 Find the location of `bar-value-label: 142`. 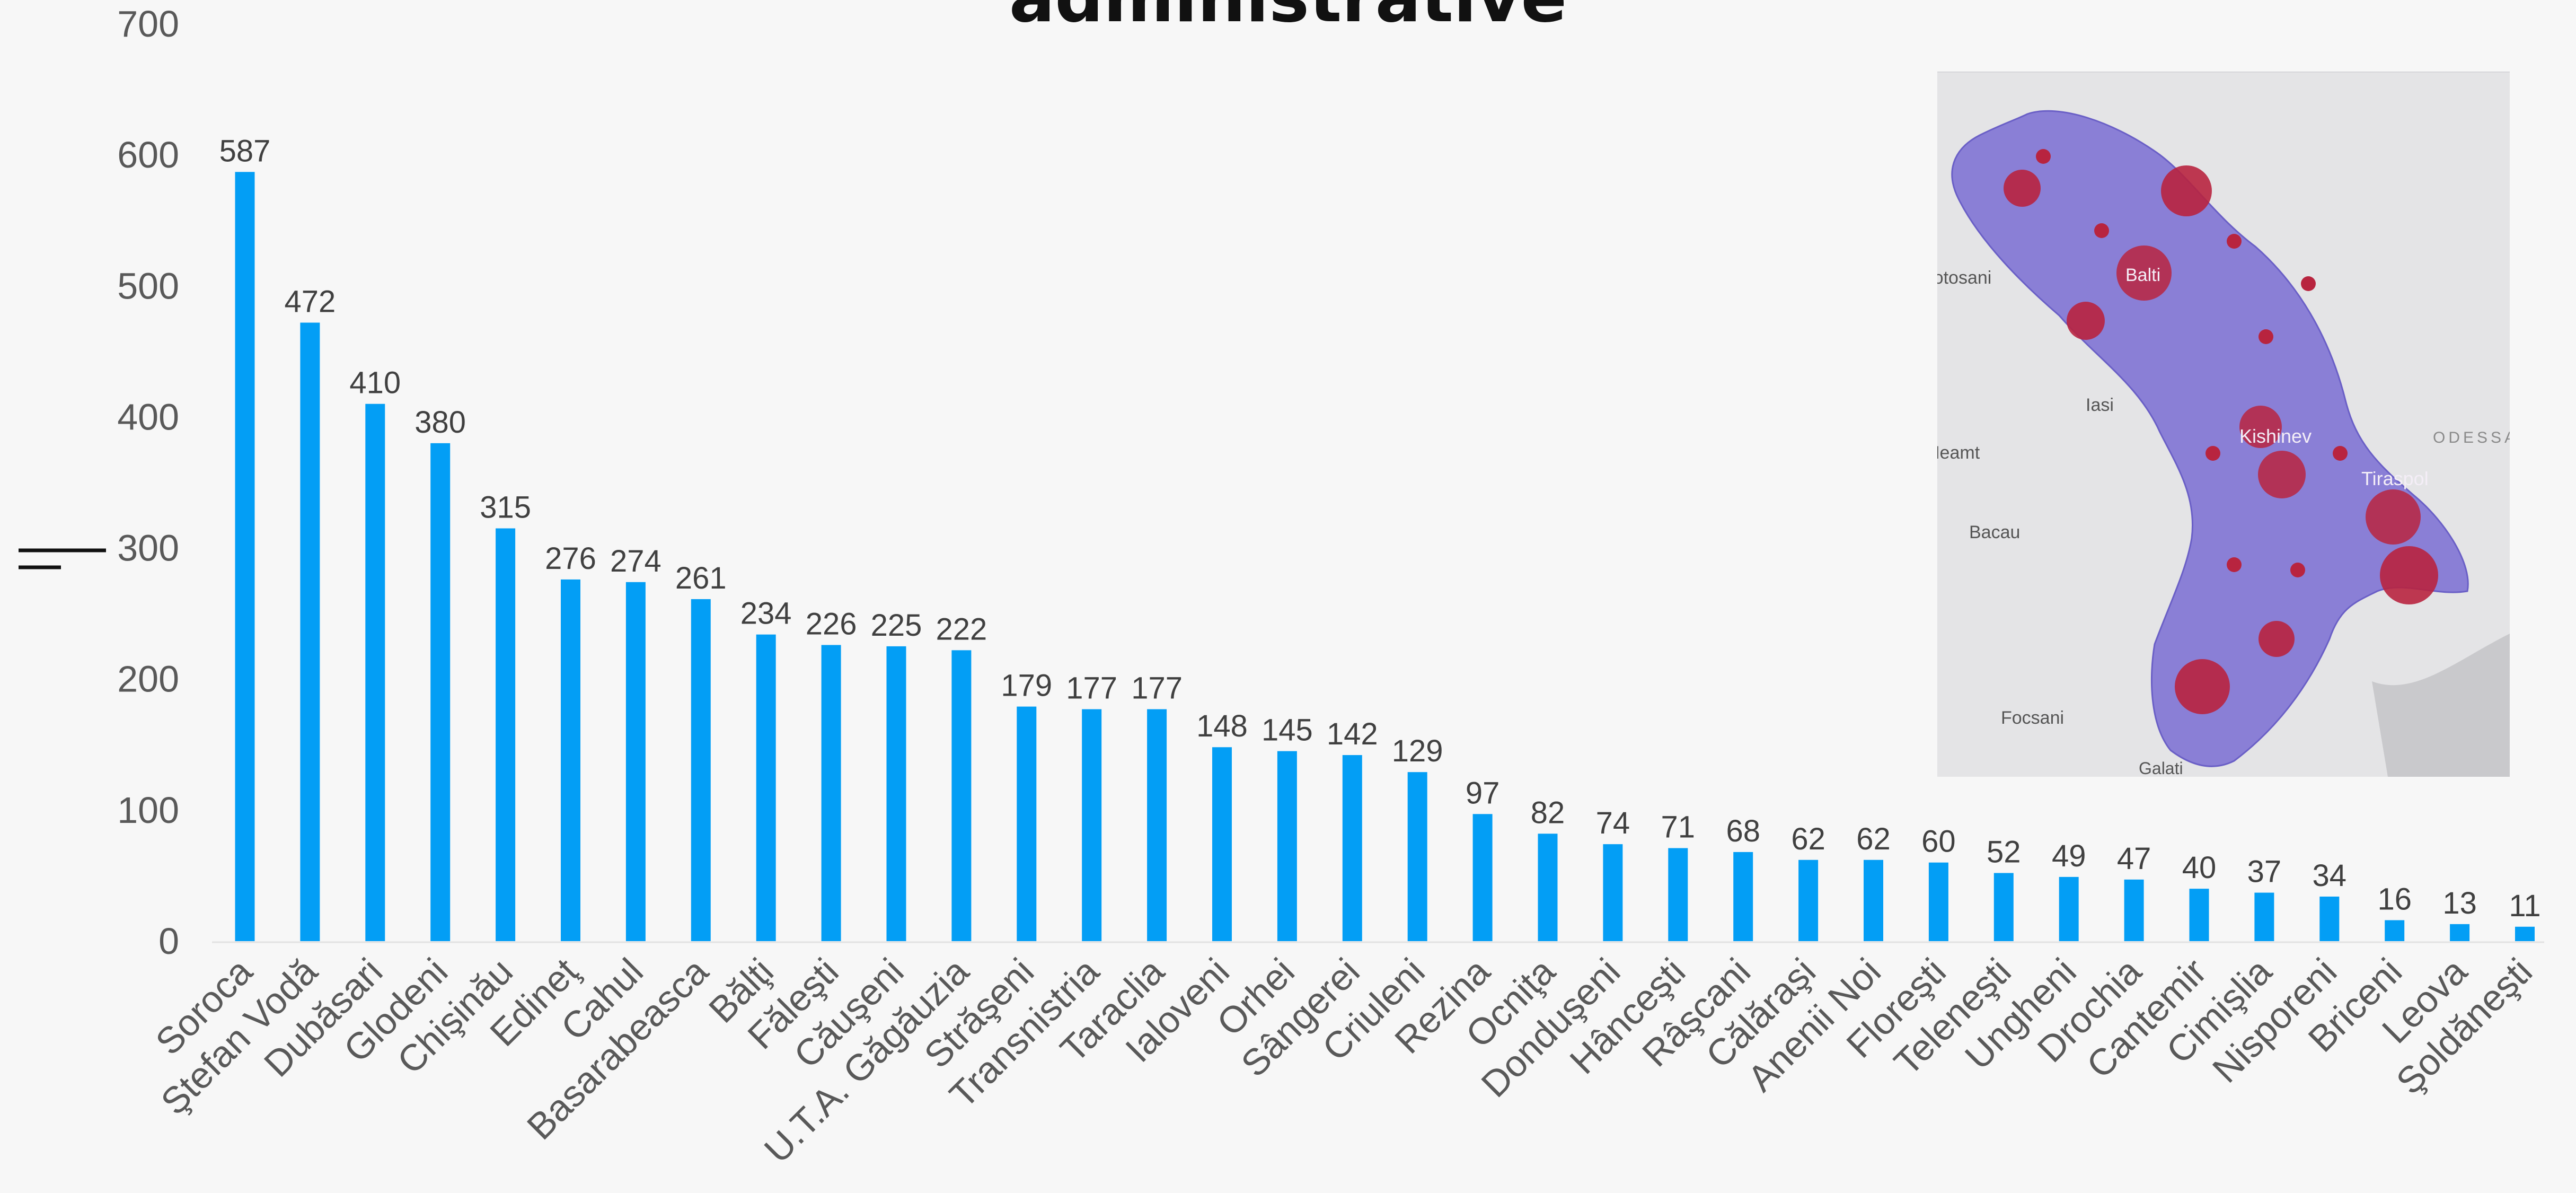

bar-value-label: 142 is located at coordinates (1352, 734).